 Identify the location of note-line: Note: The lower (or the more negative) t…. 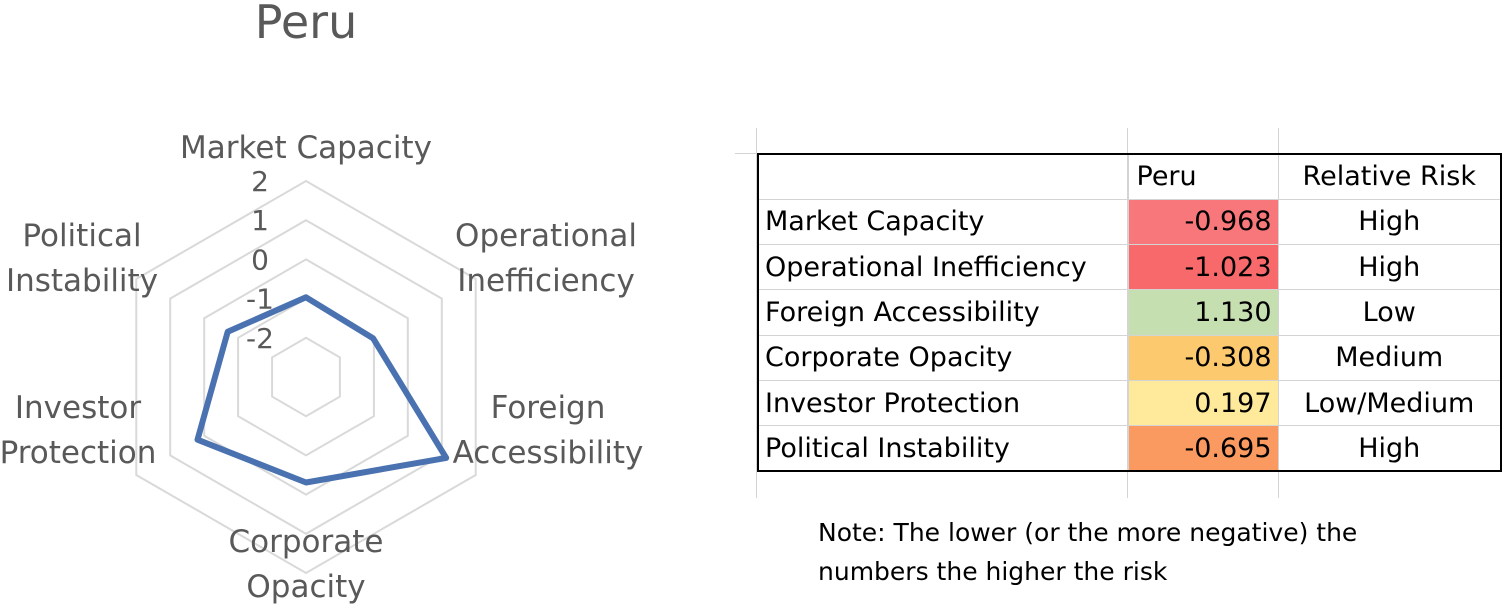
(1088, 532).